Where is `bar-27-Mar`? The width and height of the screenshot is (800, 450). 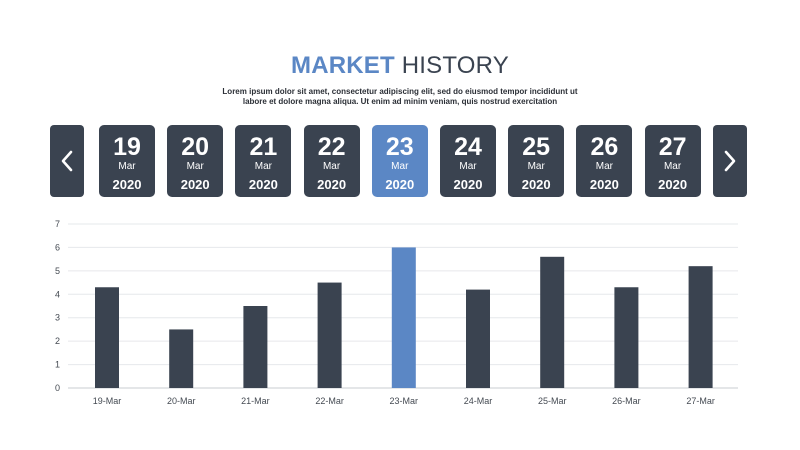
bar-27-Mar is located at coordinates (700, 327).